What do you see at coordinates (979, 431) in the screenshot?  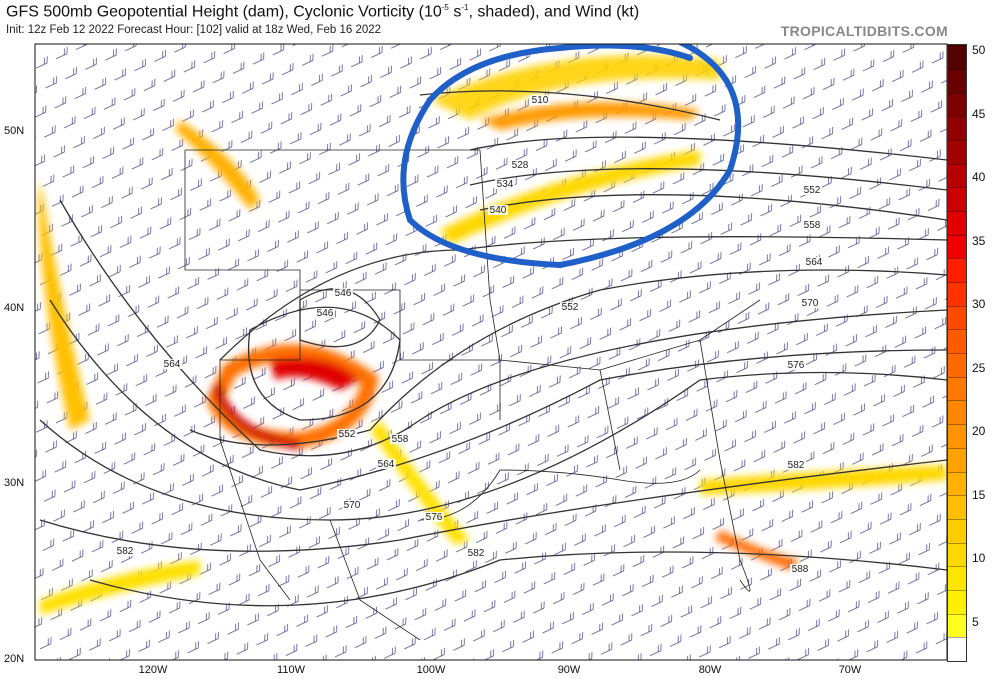 I see `colorbar-tick: 20` at bounding box center [979, 431].